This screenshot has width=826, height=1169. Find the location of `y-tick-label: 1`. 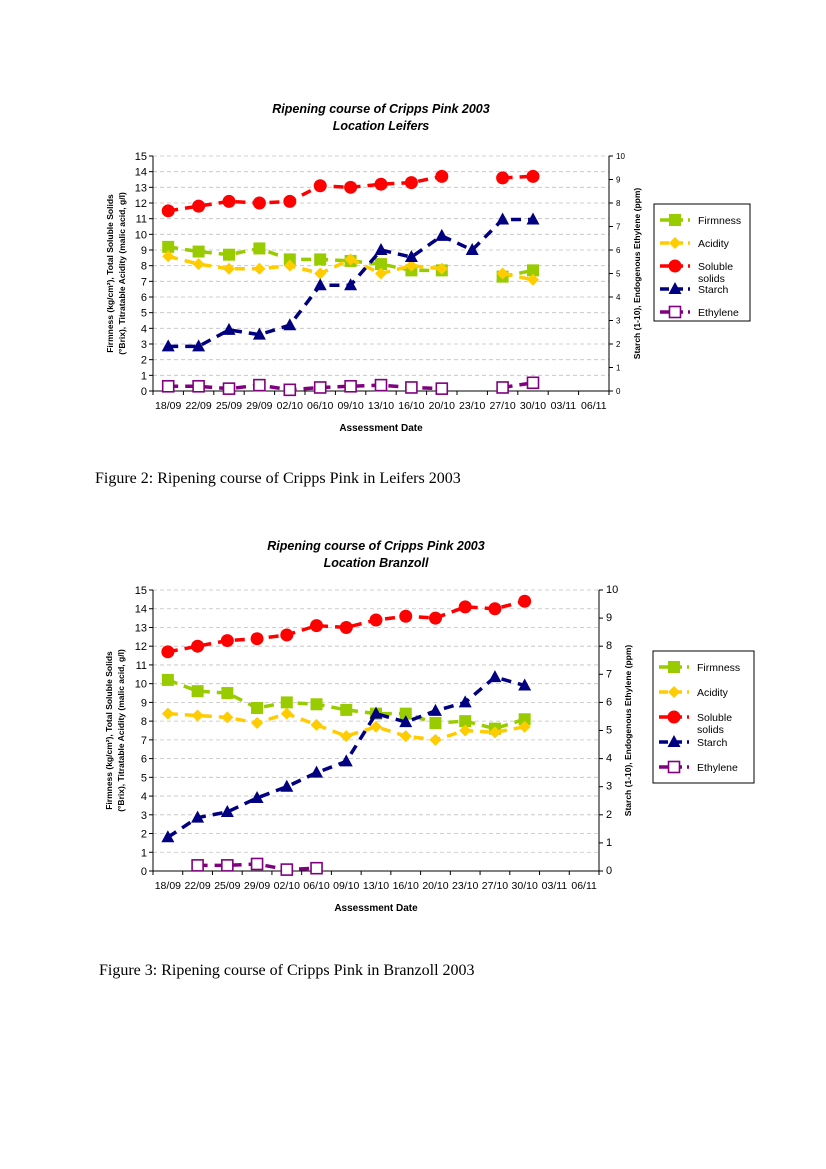

y-tick-label: 1 is located at coordinates (144, 853).